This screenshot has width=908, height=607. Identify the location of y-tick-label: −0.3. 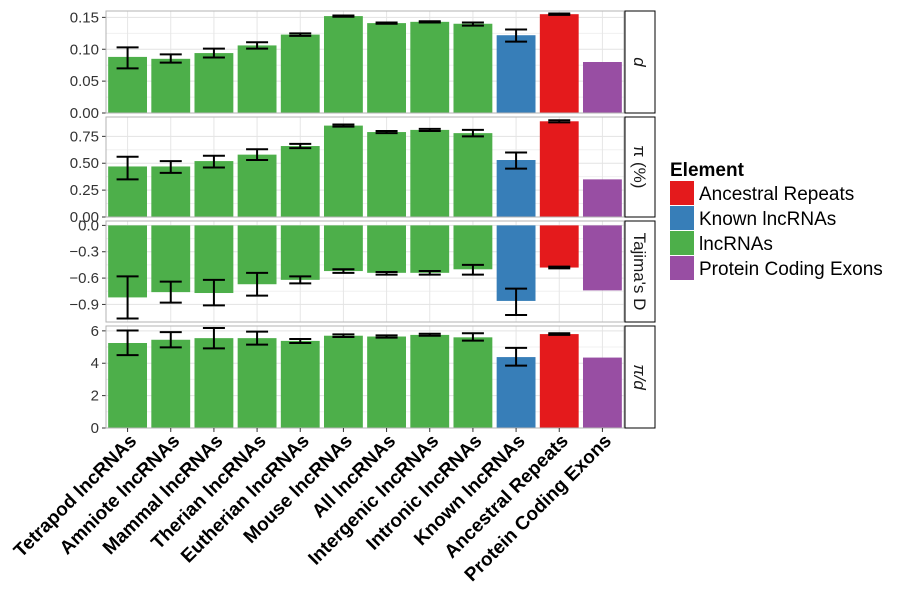
(84, 252).